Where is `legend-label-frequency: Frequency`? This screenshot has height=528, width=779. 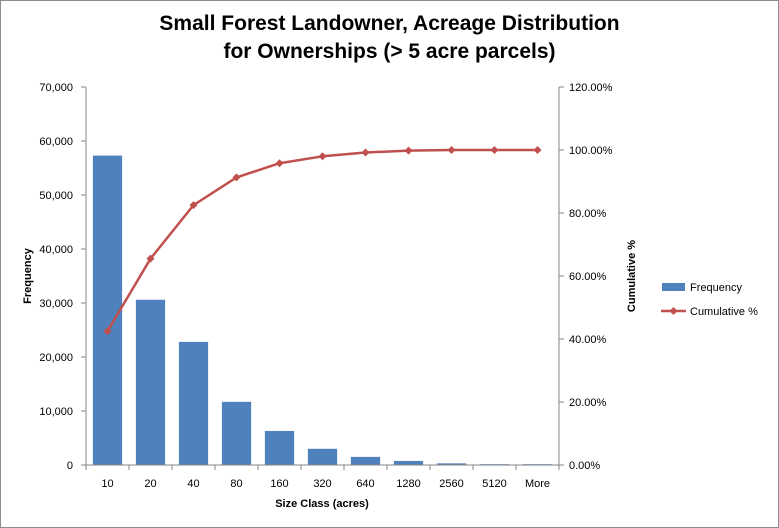
legend-label-frequency: Frequency is located at coordinates (716, 288).